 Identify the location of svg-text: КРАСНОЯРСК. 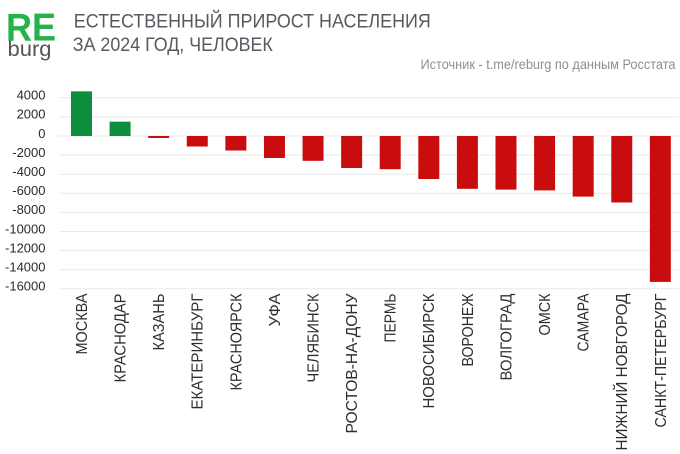
(236, 342).